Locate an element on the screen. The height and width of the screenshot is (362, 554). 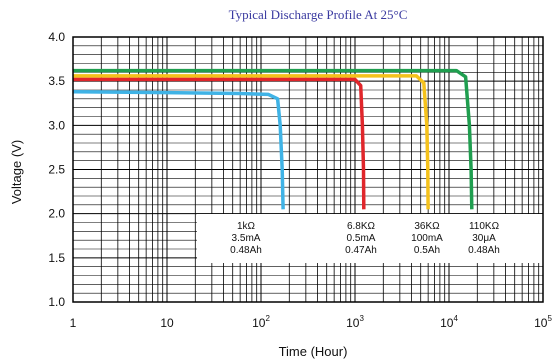
x-tick-label: 10⁵ is located at coordinates (543, 322).